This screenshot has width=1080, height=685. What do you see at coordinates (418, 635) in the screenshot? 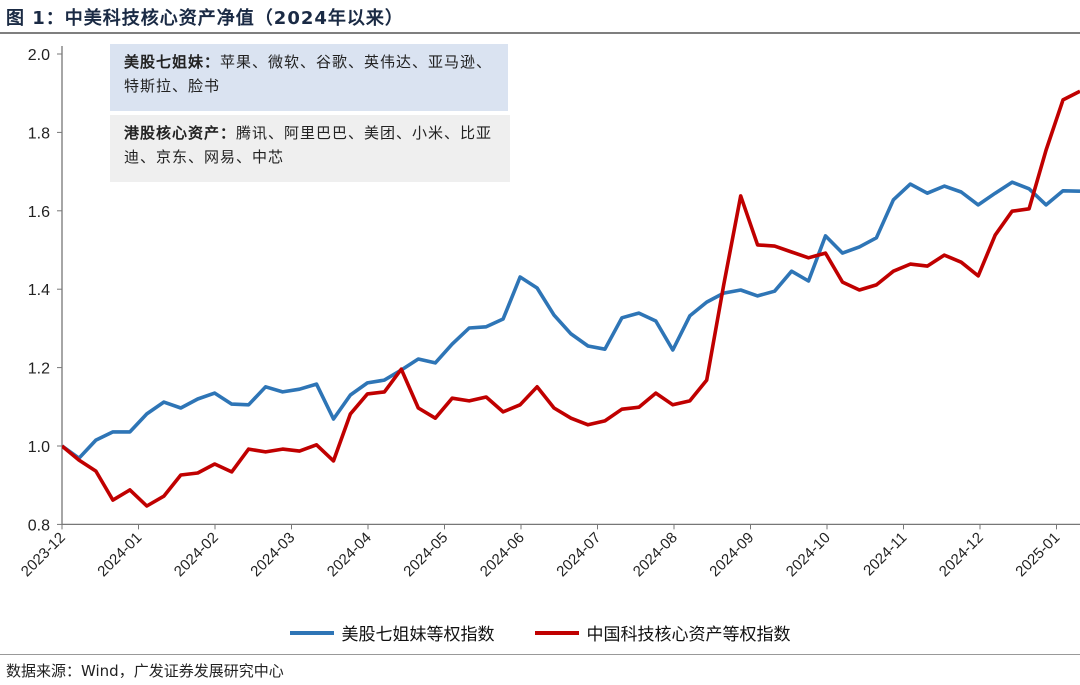
I see `legend-label-us: 美股七姐妹等权指数` at bounding box center [418, 635].